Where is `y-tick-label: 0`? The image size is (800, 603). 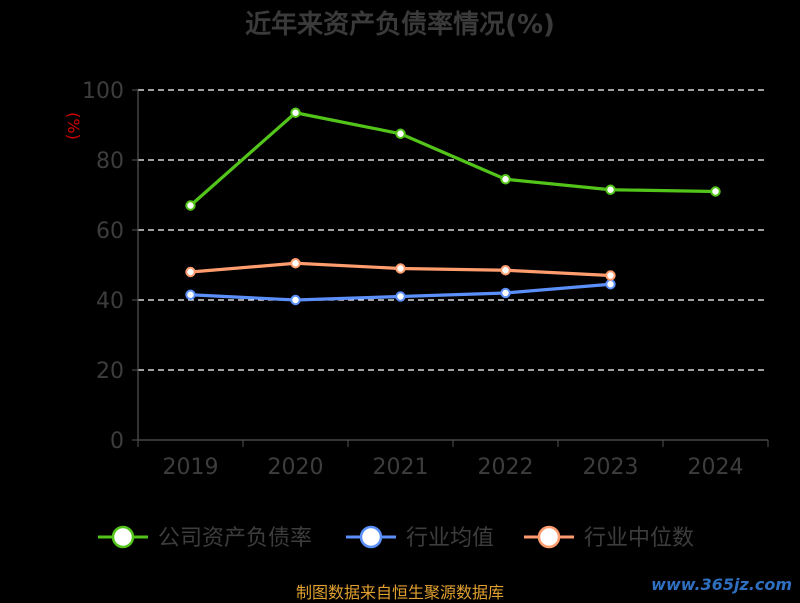 y-tick-label: 0 is located at coordinates (117, 441).